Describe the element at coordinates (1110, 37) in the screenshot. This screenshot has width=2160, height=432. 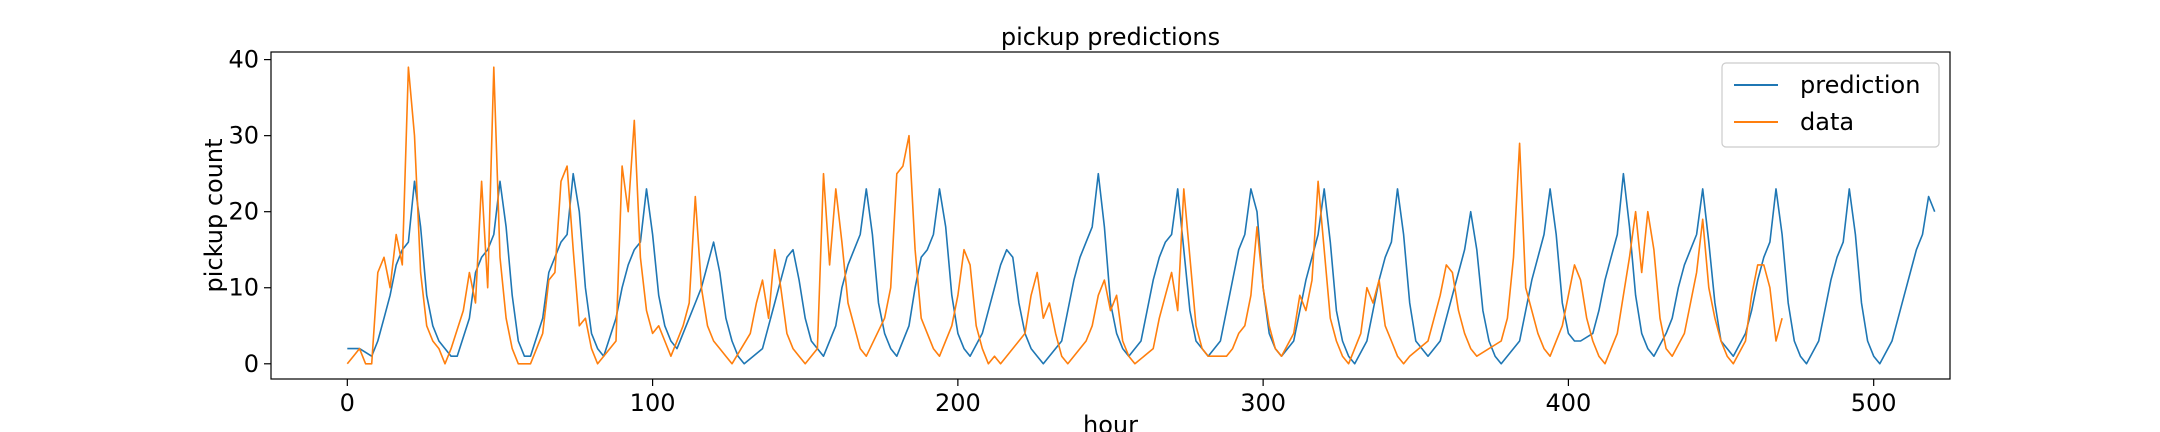
I see `chart-title: pickup predictions` at that location.